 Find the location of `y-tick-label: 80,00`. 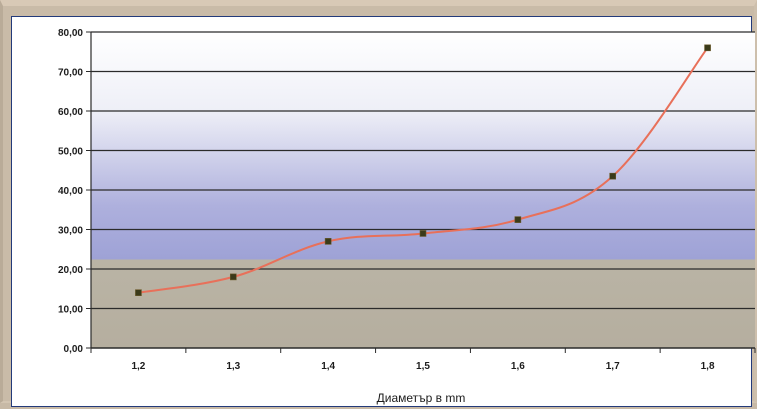

y-tick-label: 80,00 is located at coordinates (70, 33).